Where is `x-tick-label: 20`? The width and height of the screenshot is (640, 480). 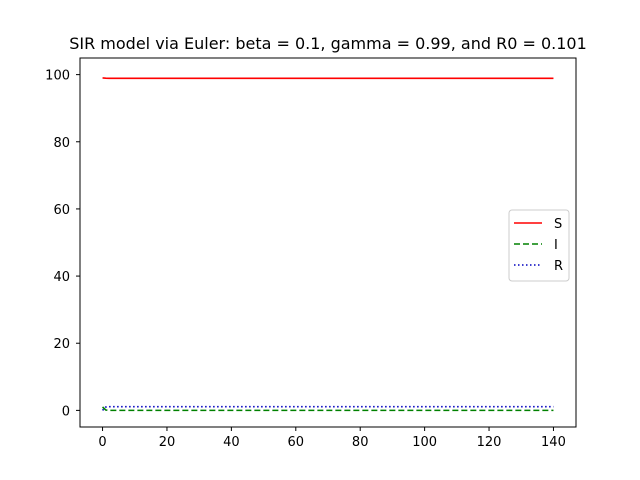 x-tick-label: 20 is located at coordinates (167, 442).